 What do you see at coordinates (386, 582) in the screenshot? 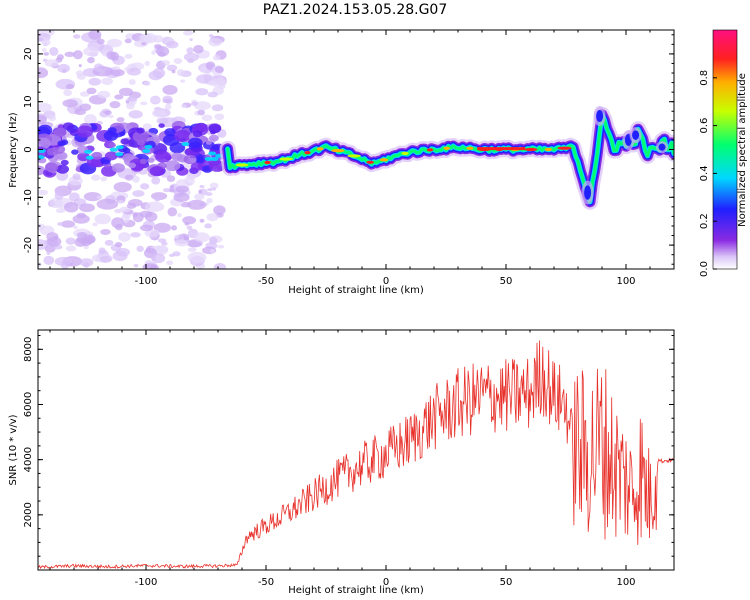
I see `x-tick-label-bottom: 0` at bounding box center [386, 582].